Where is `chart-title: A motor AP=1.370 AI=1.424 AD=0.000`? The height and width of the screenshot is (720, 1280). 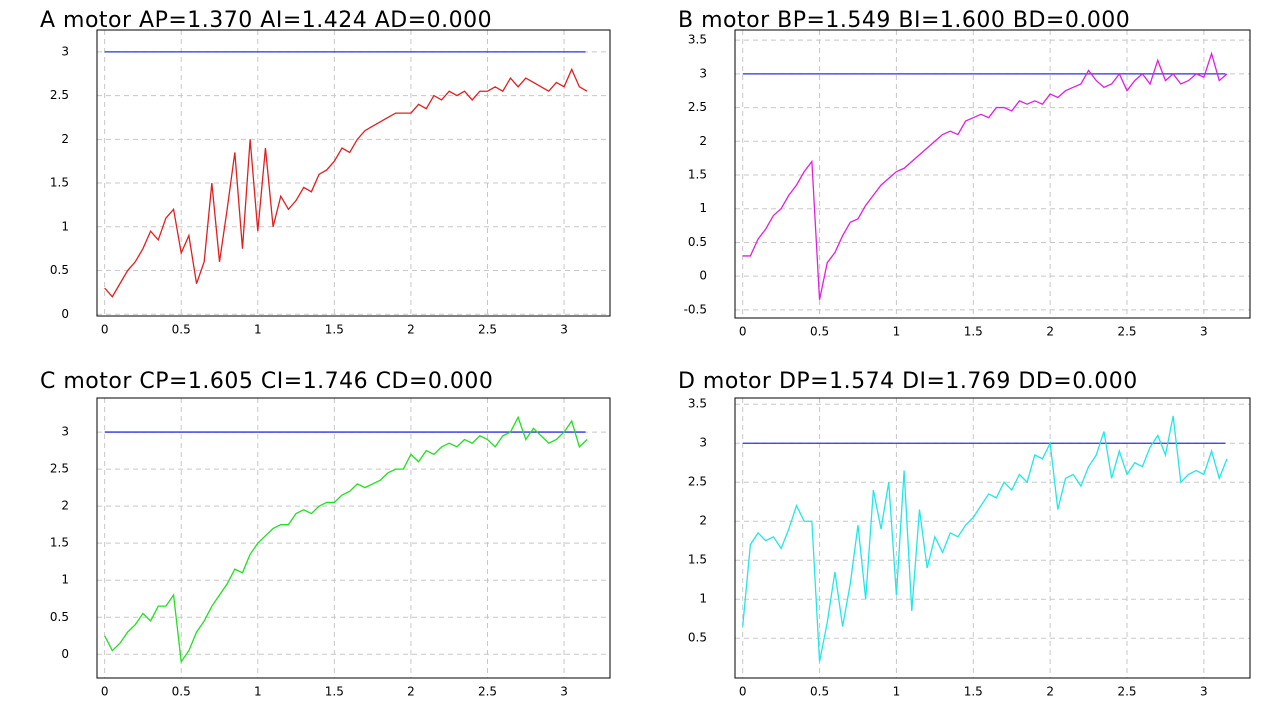
chart-title: A motor AP=1.370 AI=1.424 AD=0.000 is located at coordinates (266, 20).